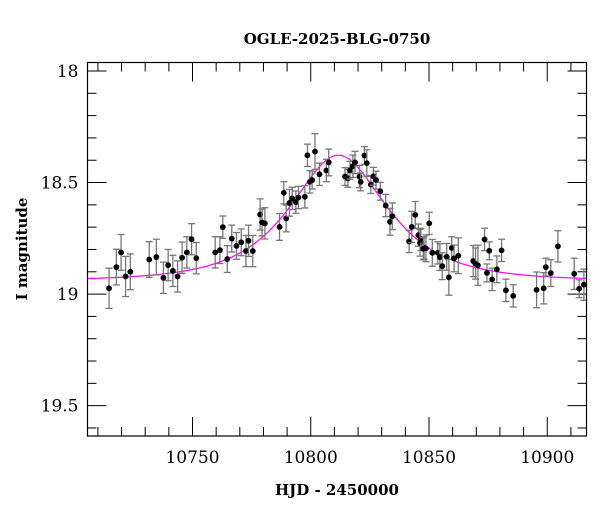 This screenshot has height=512, width=600. Describe the element at coordinates (22, 249) in the screenshot. I see `y-axis-label: I magnitude` at that location.